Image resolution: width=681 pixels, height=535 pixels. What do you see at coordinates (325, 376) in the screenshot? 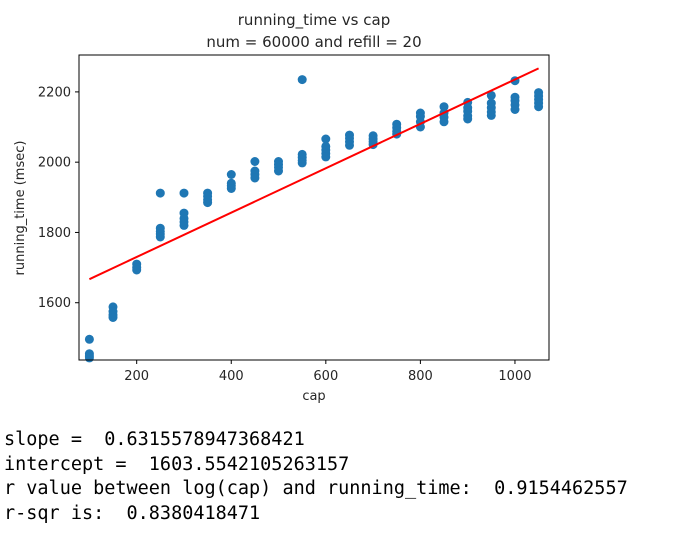
I see `x-tick-label: 600` at bounding box center [325, 376].